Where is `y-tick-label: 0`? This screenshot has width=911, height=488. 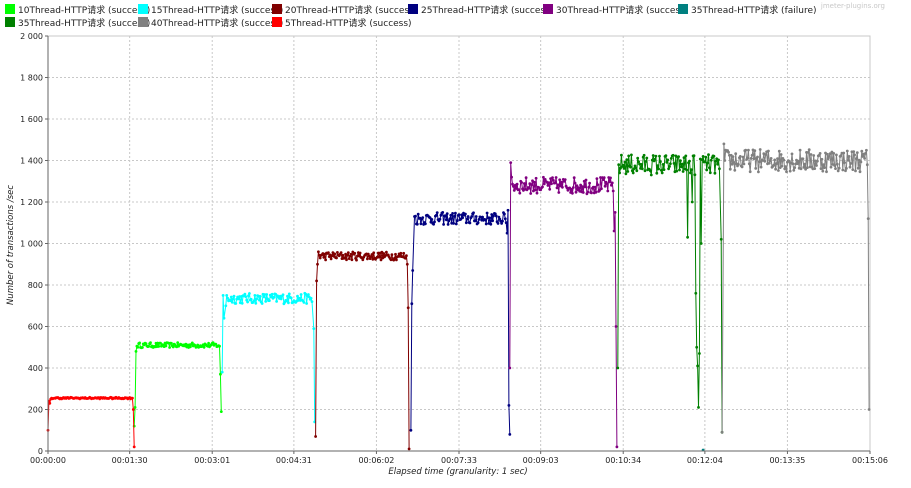 y-tick-label: 0 is located at coordinates (40, 451).